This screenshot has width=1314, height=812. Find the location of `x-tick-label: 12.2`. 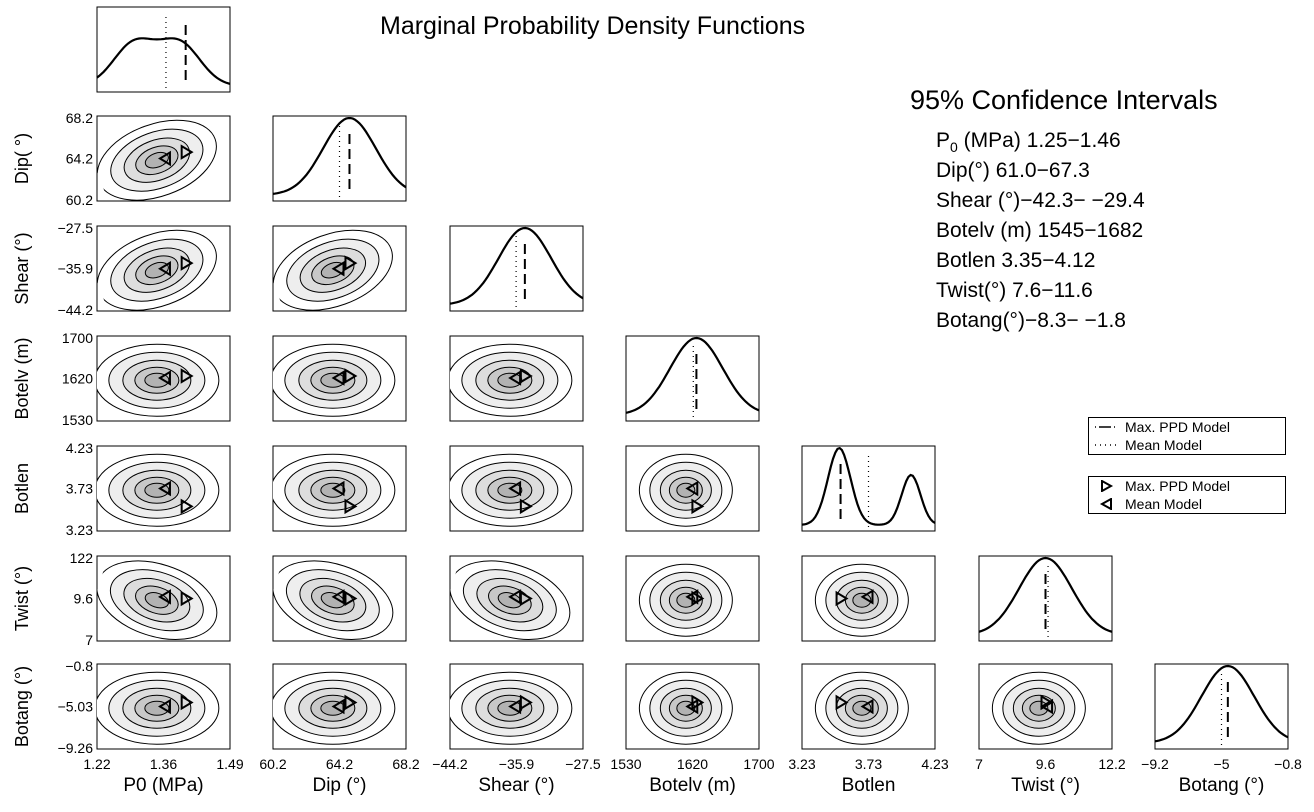

x-tick-label: 12.2 is located at coordinates (1111, 764).